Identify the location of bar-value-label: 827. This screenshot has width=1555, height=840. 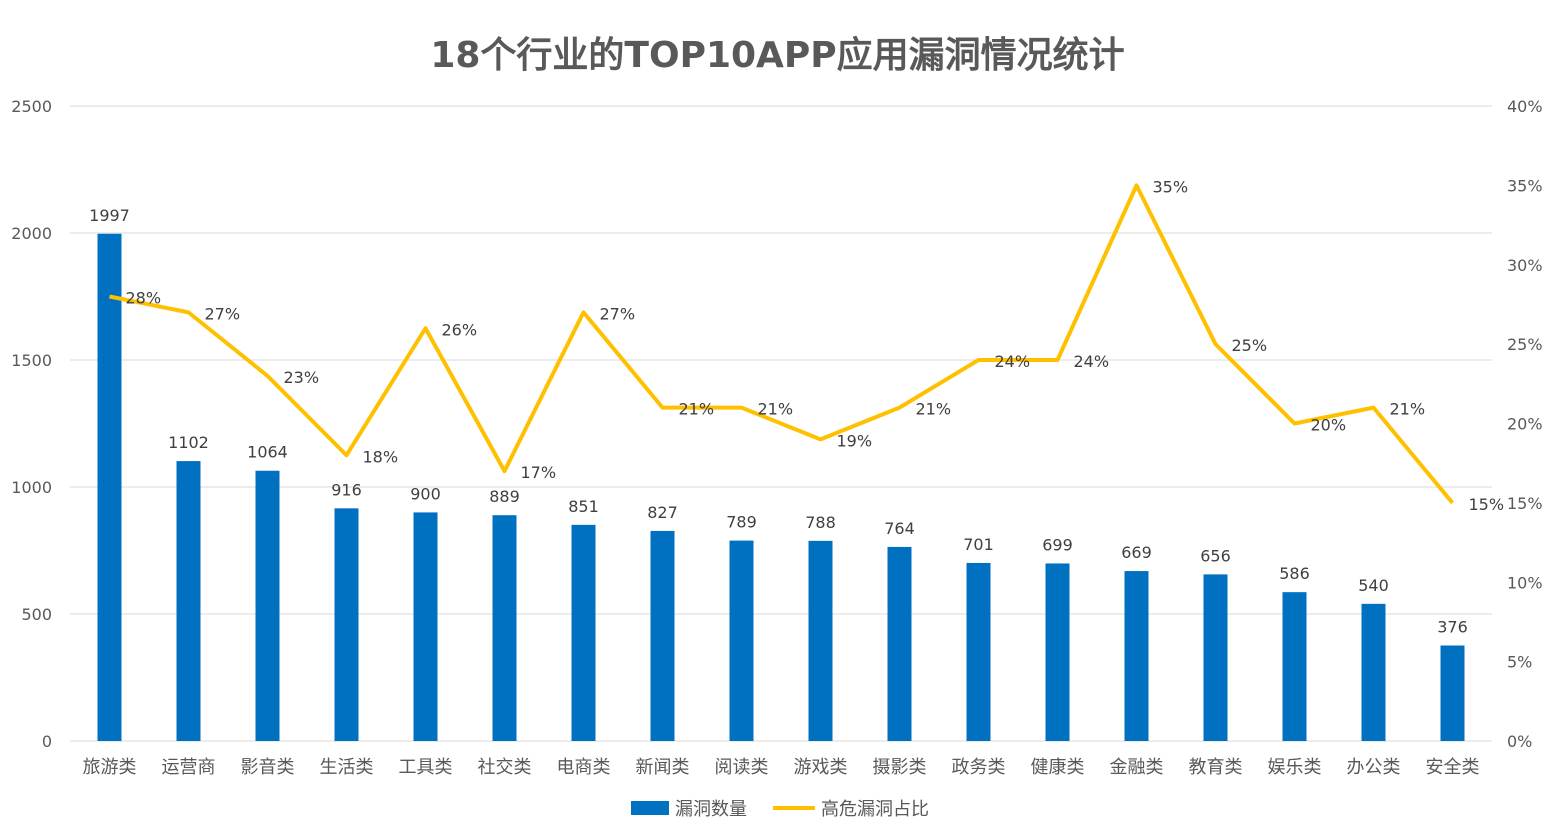
(662, 512).